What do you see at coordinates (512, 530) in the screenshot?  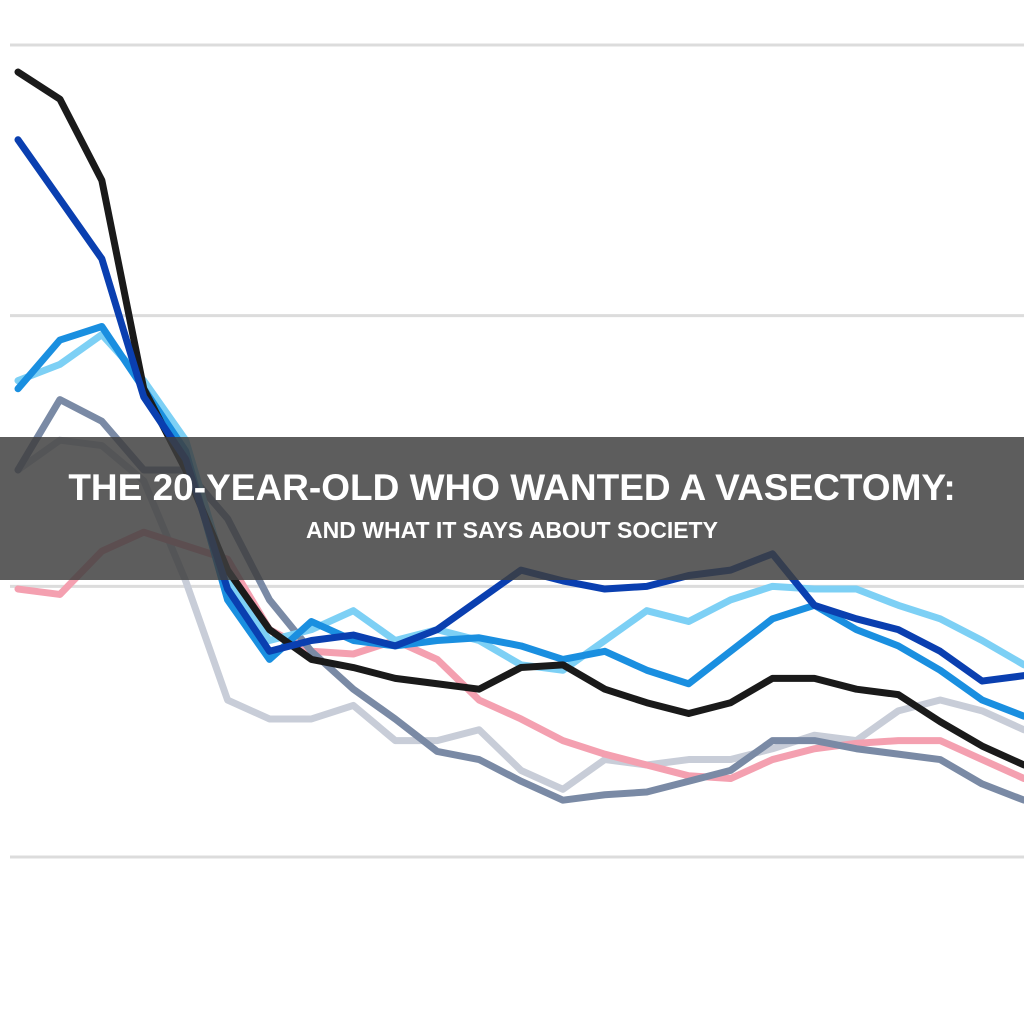 I see `chart-subtitle: AND WHAT IT SAYS ABOUT SOCIETY` at bounding box center [512, 530].